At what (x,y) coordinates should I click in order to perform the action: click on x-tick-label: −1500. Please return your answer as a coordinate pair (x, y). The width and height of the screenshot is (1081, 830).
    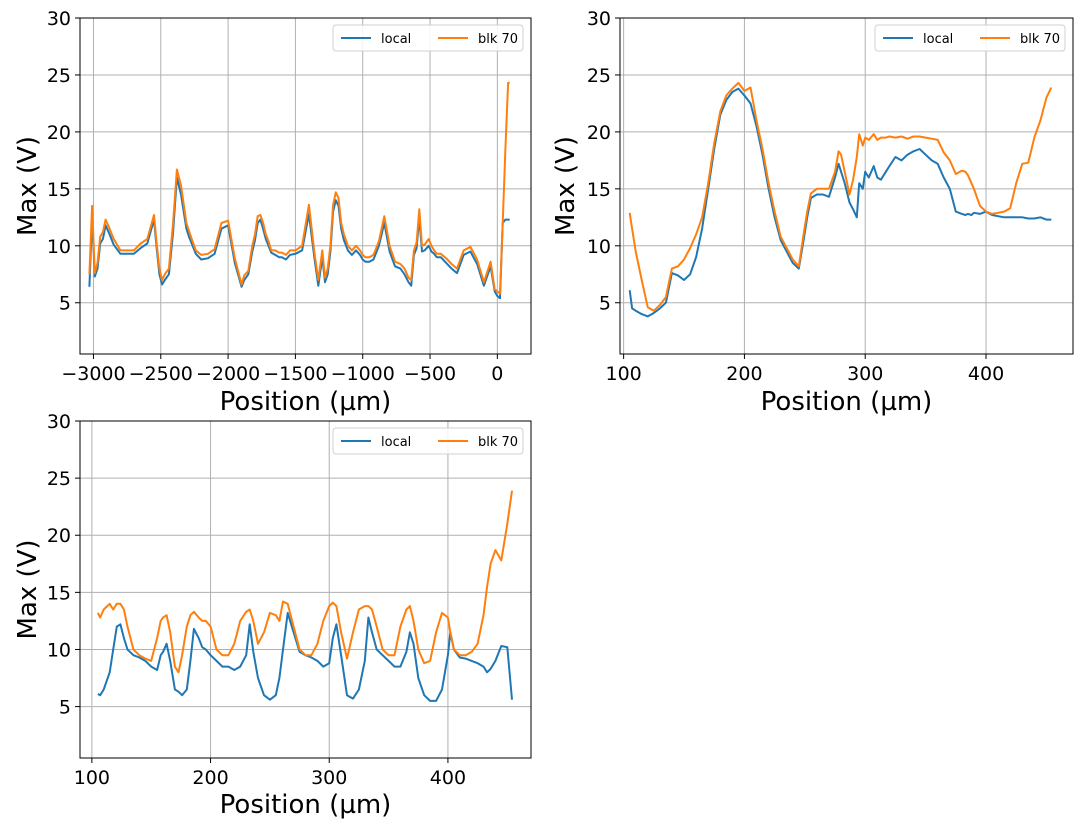
    Looking at the image, I should click on (295, 374).